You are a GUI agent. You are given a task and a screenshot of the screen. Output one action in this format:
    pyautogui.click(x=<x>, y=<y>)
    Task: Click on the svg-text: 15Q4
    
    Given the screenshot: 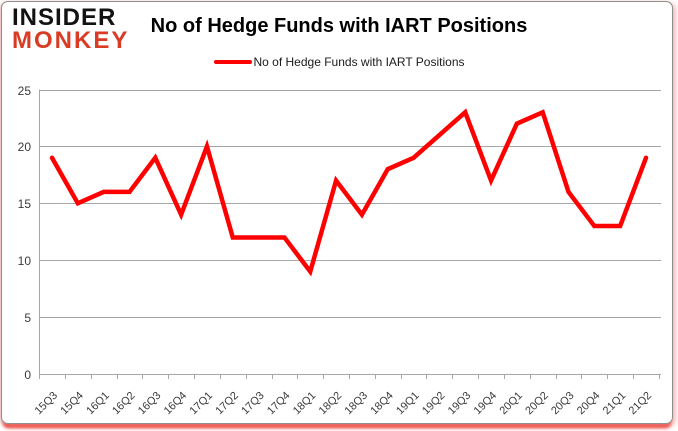 What is the action you would take?
    pyautogui.click(x=72, y=404)
    